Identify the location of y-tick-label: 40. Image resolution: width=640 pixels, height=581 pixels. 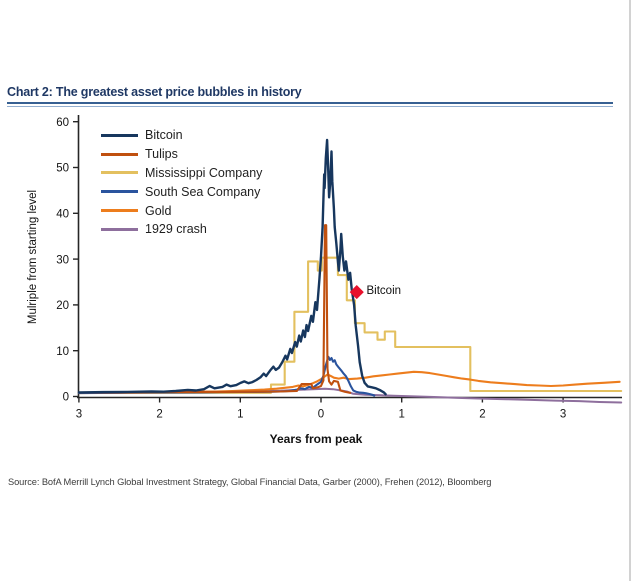
(62, 215).